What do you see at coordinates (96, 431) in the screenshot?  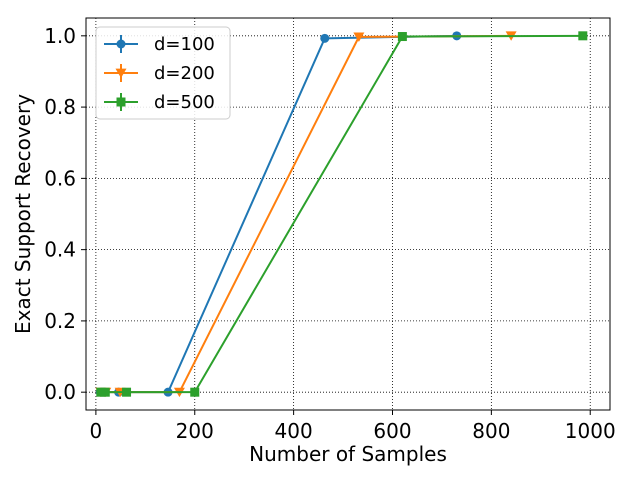 I see `x-tick-label: 0` at bounding box center [96, 431].